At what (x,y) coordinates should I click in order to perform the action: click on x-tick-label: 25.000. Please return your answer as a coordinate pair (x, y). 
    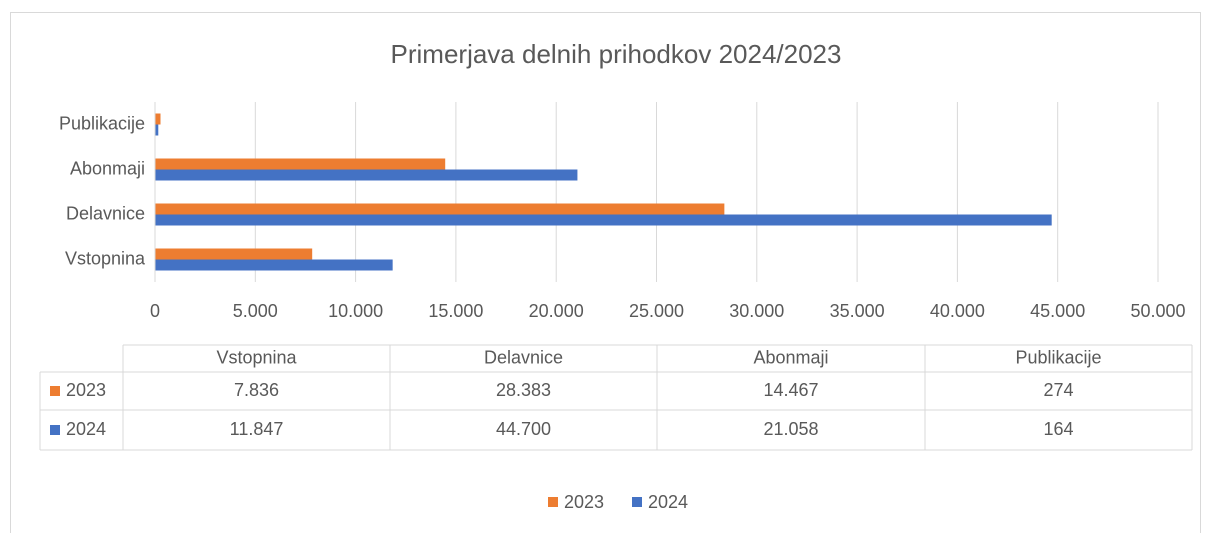
    Looking at the image, I should click on (656, 311).